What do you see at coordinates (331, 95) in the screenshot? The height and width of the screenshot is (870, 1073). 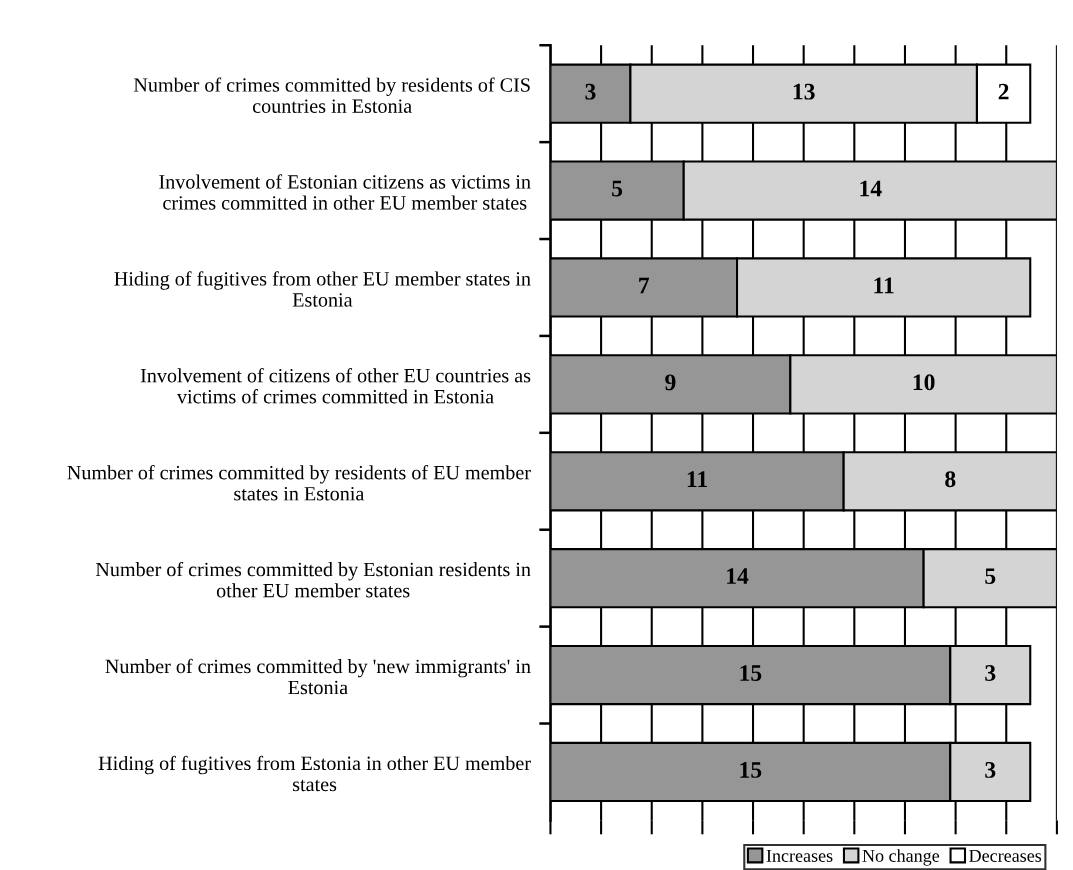 I see `y-tick-label: Number of crimes committed by residents of CIS countries in Estonia` at bounding box center [331, 95].